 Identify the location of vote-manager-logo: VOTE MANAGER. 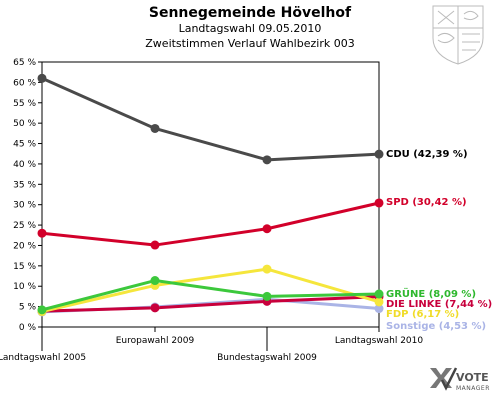
(460, 379).